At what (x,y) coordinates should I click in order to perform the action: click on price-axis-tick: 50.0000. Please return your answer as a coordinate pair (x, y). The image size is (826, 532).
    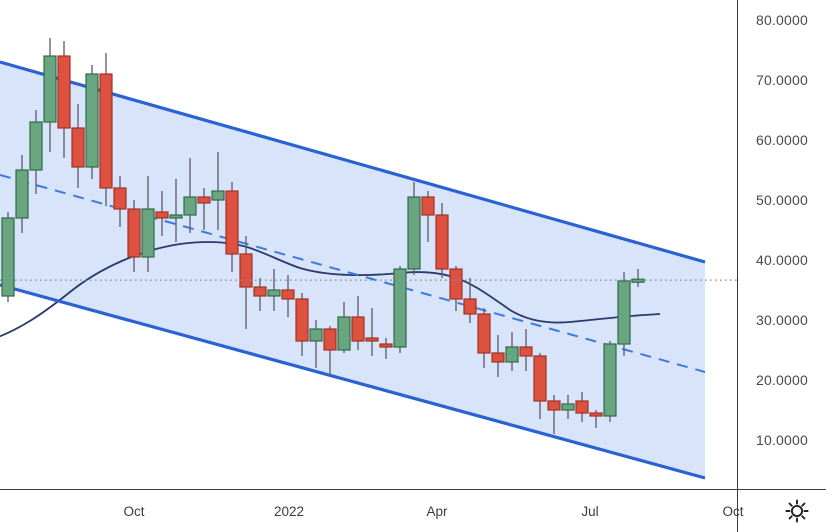
    Looking at the image, I should click on (782, 200).